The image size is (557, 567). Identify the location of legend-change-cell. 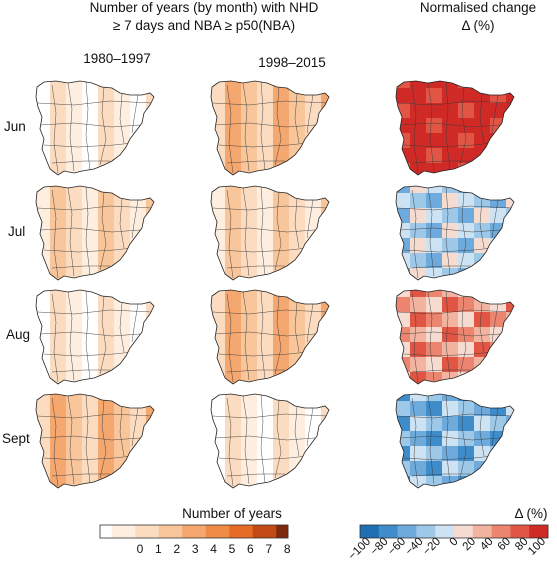
(501, 531).